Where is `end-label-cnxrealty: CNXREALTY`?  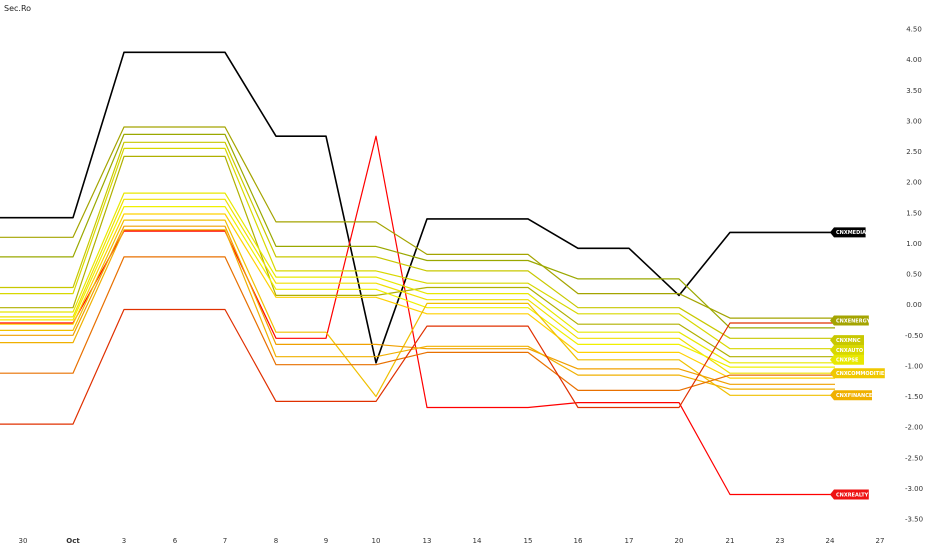
end-label-cnxrealty: CNXREALTY is located at coordinates (849, 494).